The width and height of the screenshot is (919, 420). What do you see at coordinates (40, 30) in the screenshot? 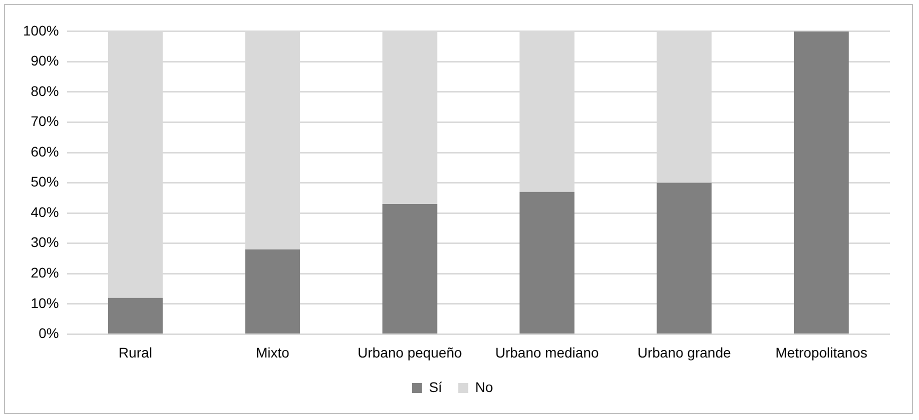
I see `y-tick-label: 100%` at bounding box center [40, 30].